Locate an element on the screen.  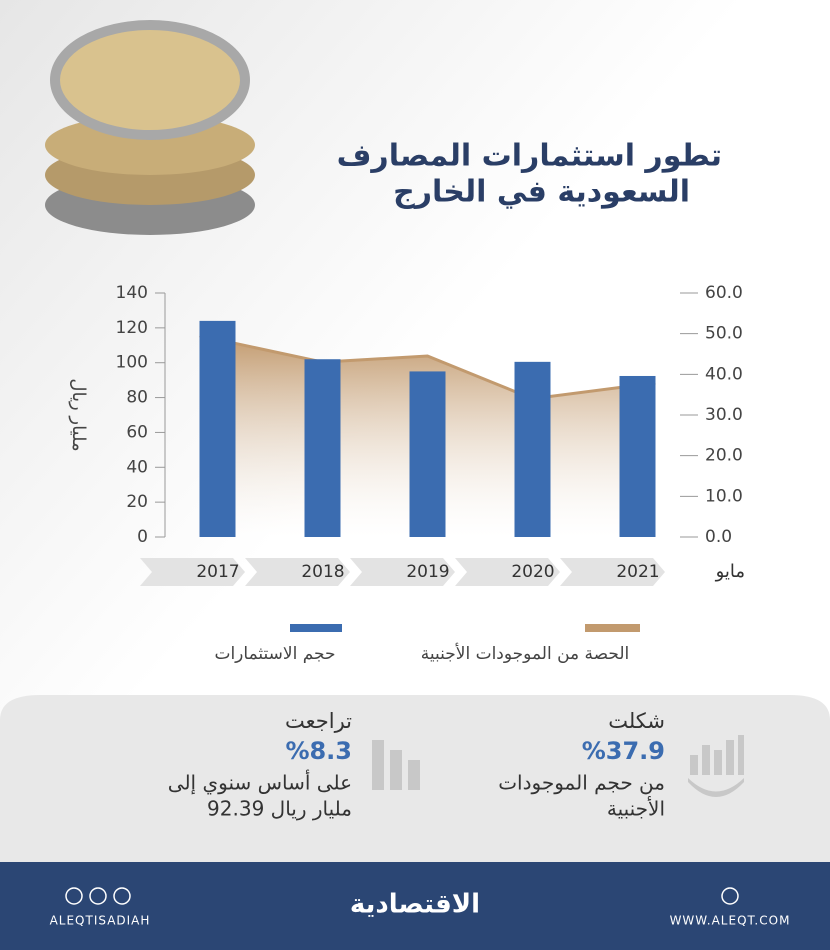
title-line: السعودية في الخارج is located at coordinates (541, 192).